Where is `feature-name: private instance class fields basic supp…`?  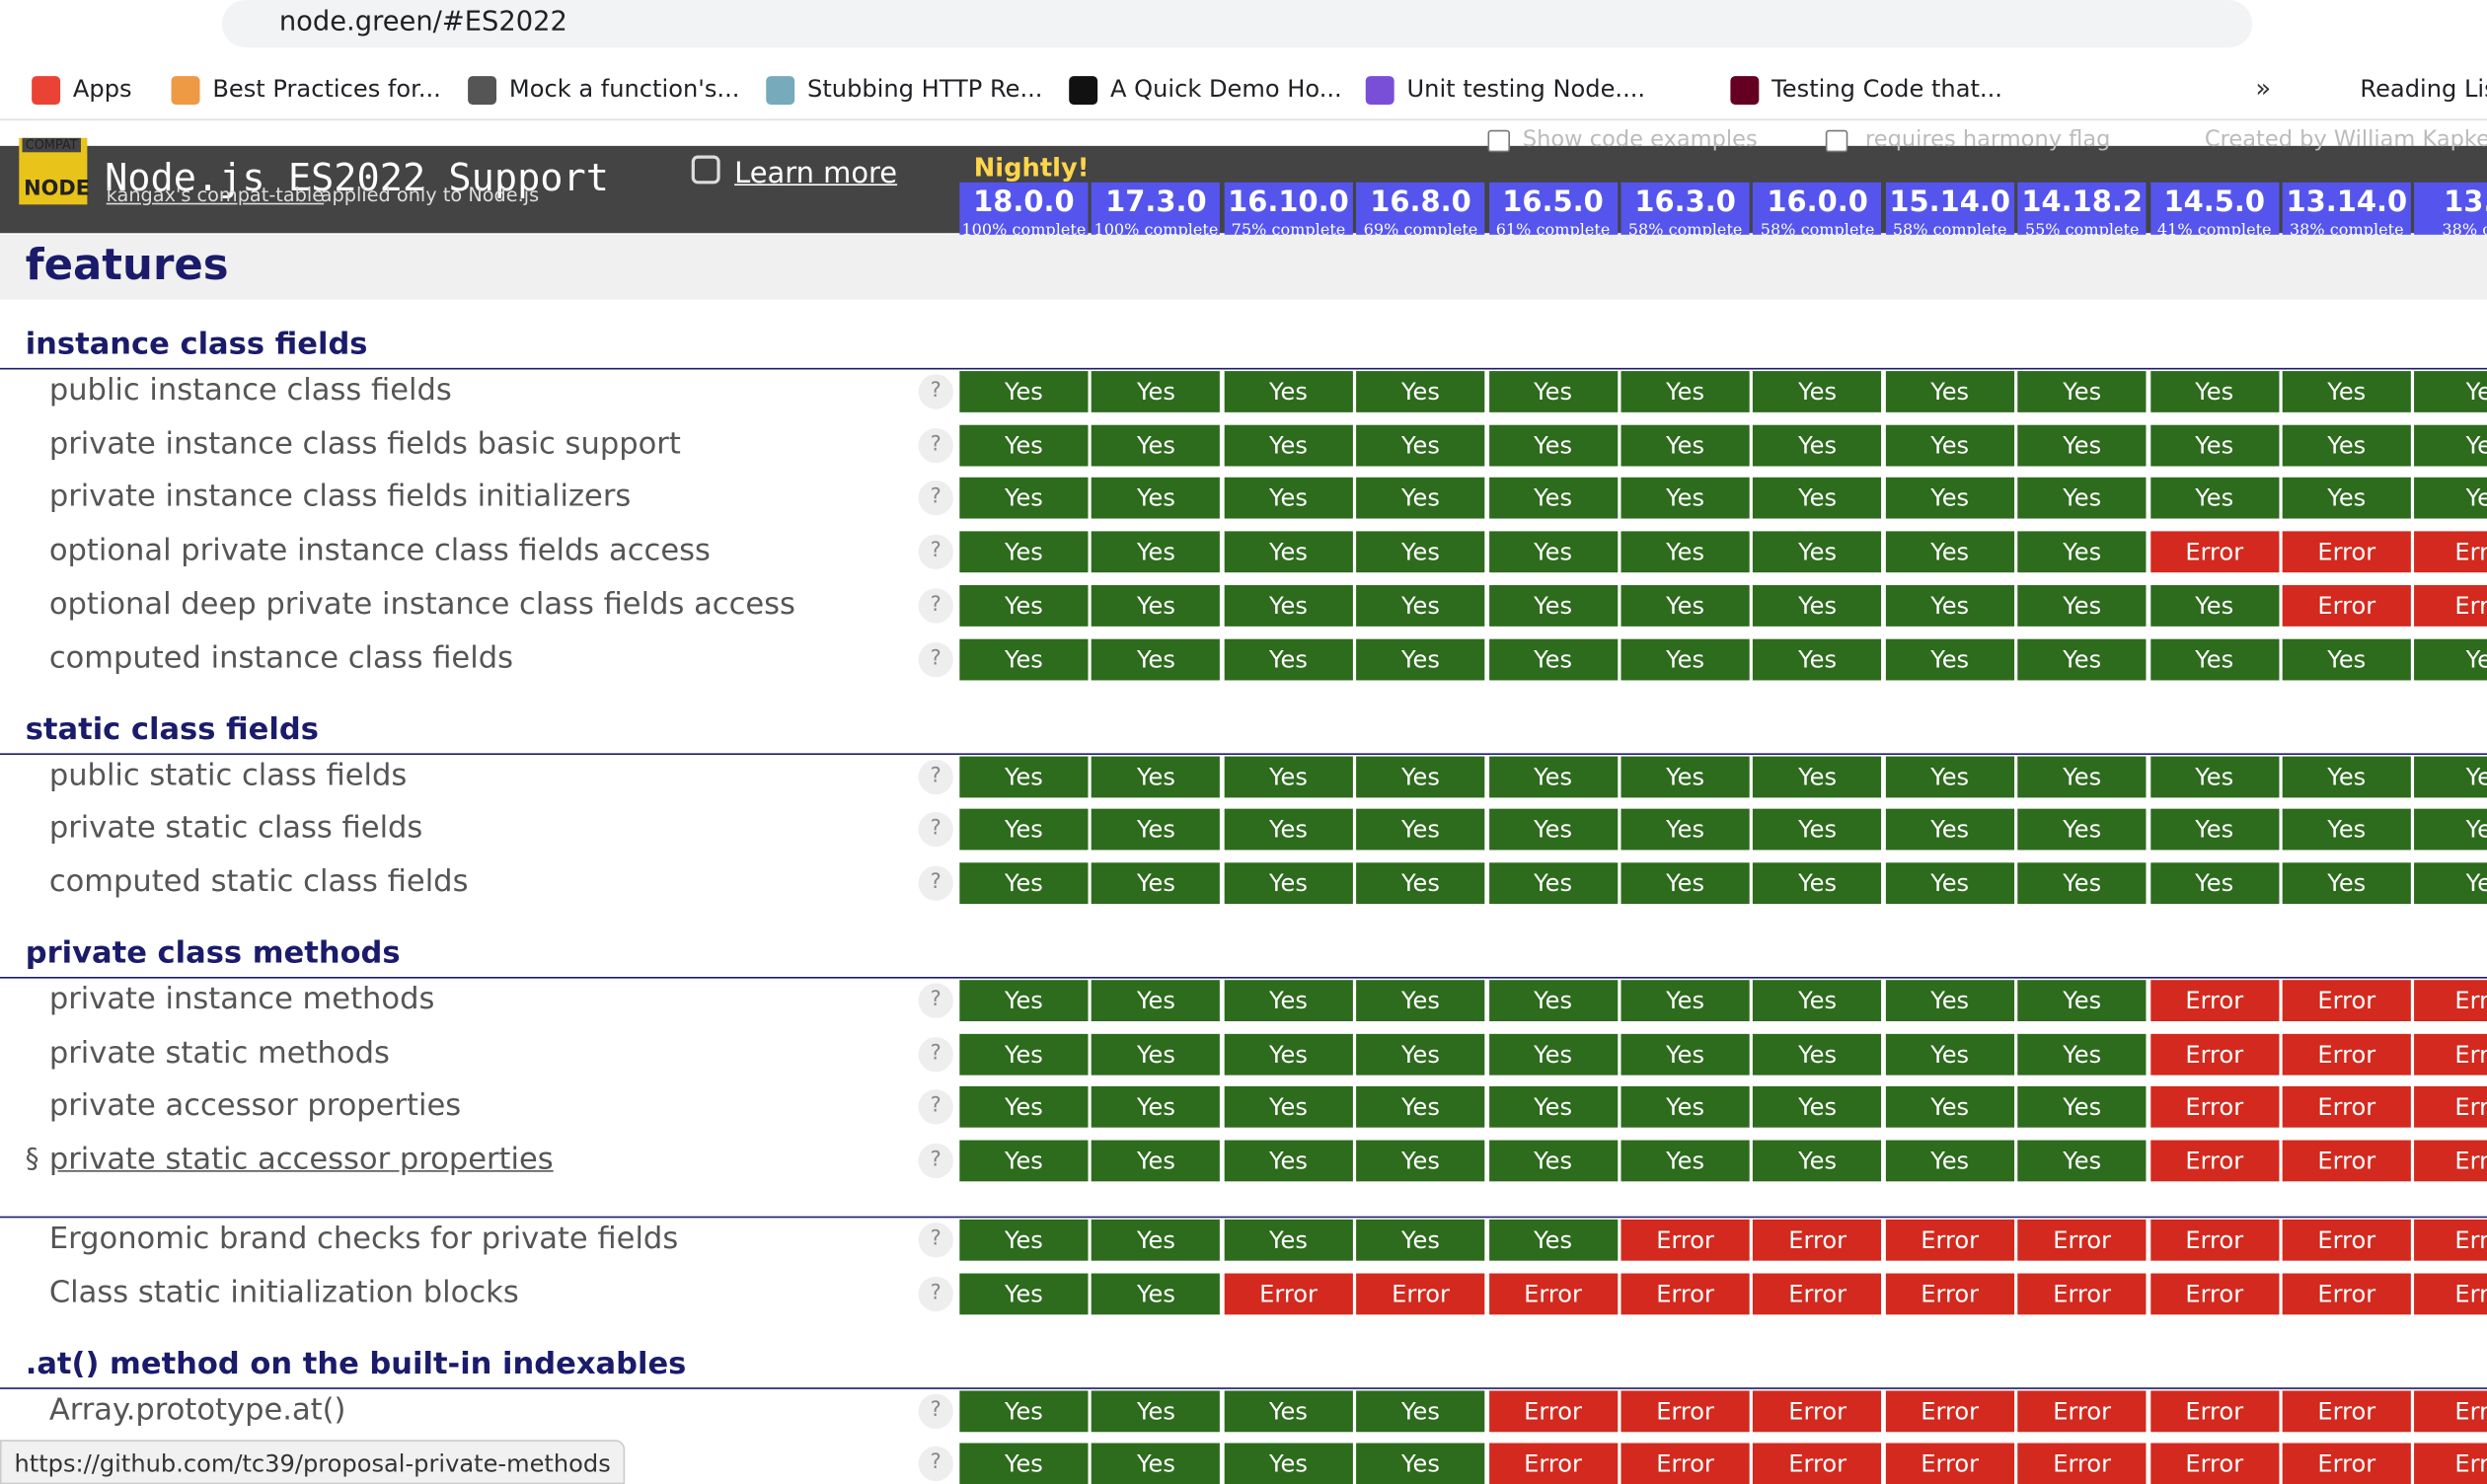 feature-name: private instance class fields basic supp… is located at coordinates (364, 443).